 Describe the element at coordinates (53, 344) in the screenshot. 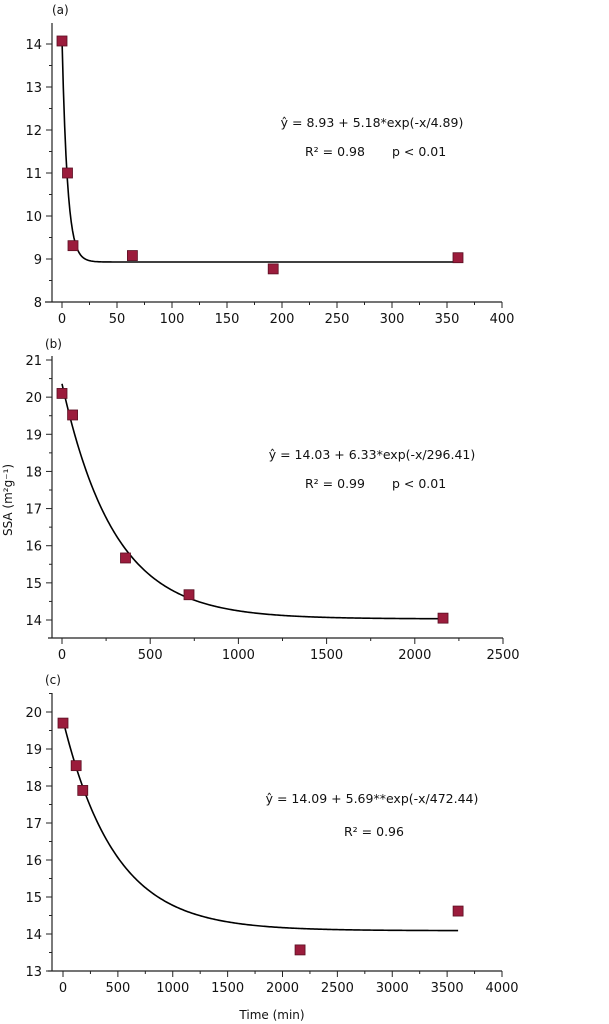

I see `panel-label: (b)` at that location.